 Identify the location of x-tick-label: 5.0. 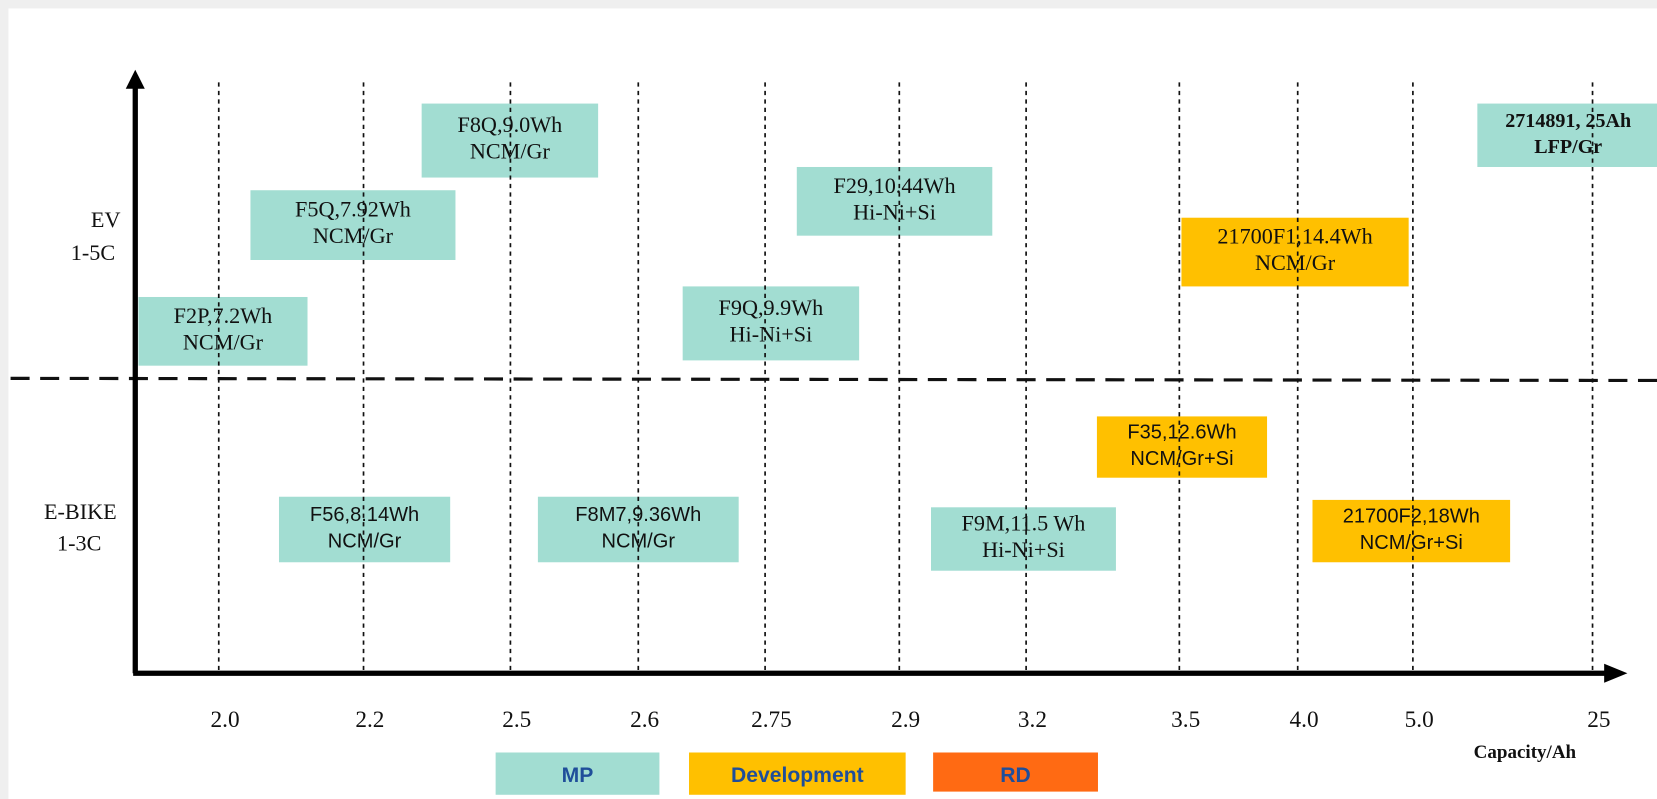
(1419, 720).